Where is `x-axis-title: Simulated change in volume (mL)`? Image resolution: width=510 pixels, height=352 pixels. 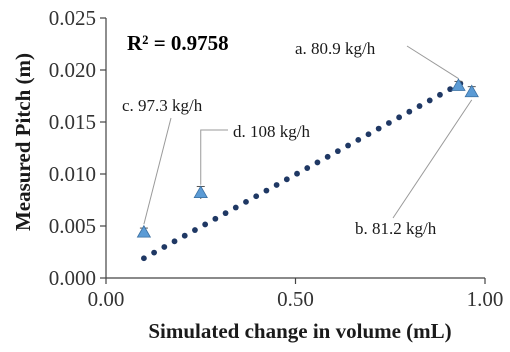
x-axis-title: Simulated change in volume (mL) is located at coordinates (299, 331).